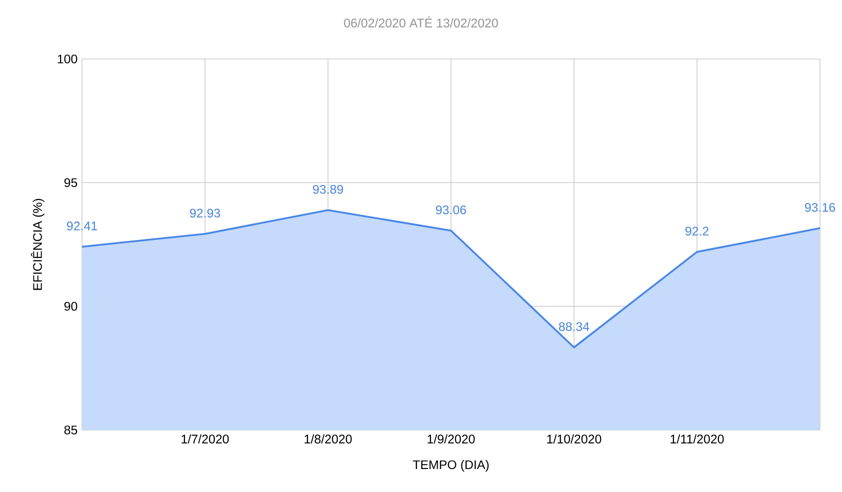  What do you see at coordinates (696, 231) in the screenshot?
I see `data-label: 92.2` at bounding box center [696, 231].